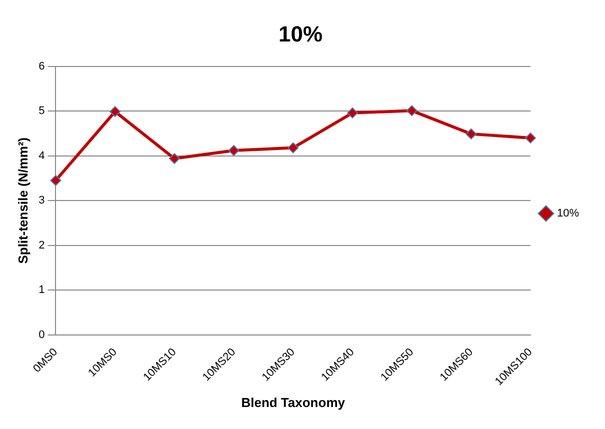 Image resolution: width=605 pixels, height=429 pixels. Describe the element at coordinates (300, 33) in the screenshot. I see `chart-title: 10%` at that location.